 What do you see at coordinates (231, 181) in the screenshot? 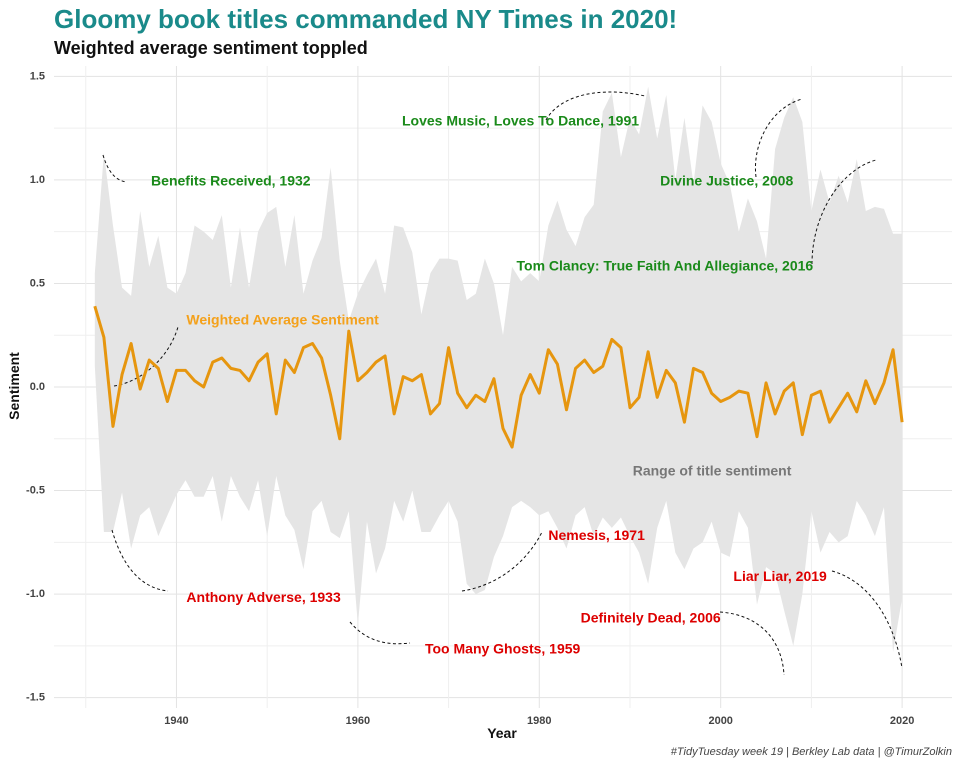
I see `title-annotation: Benefits Received, 1932` at bounding box center [231, 181].